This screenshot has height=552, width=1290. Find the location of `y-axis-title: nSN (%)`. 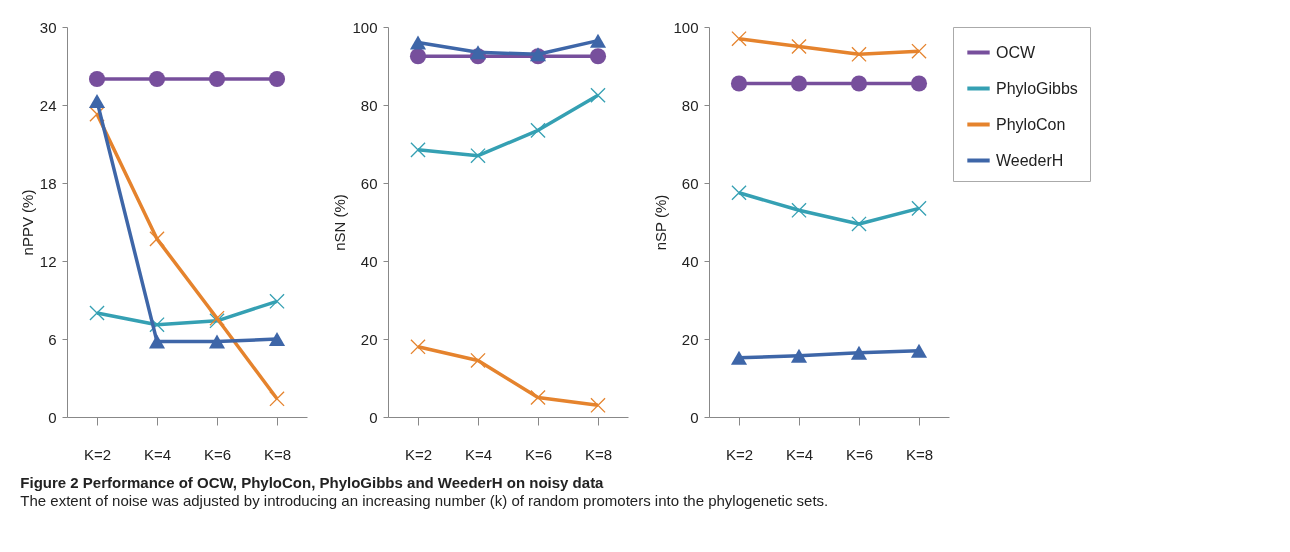

y-axis-title: nSN (%) is located at coordinates (340, 222).